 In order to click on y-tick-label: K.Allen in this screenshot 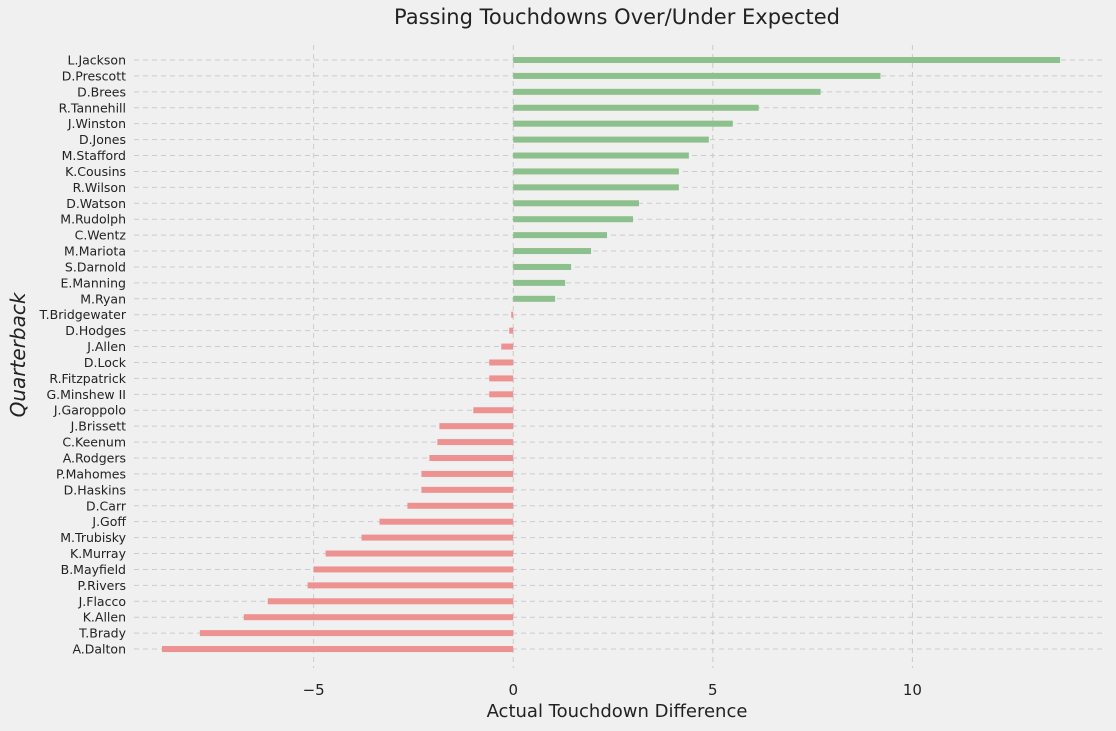, I will do `click(104, 617)`.